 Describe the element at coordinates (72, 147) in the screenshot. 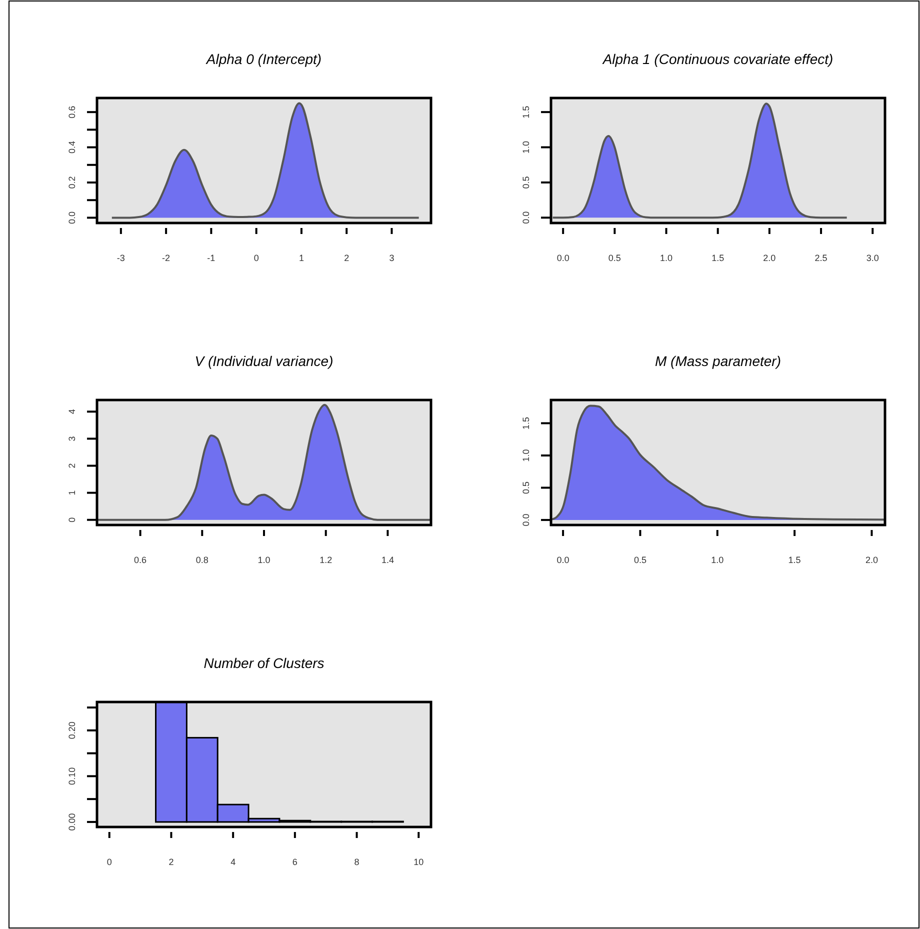

I see `y-tick-label: 0.4` at that location.